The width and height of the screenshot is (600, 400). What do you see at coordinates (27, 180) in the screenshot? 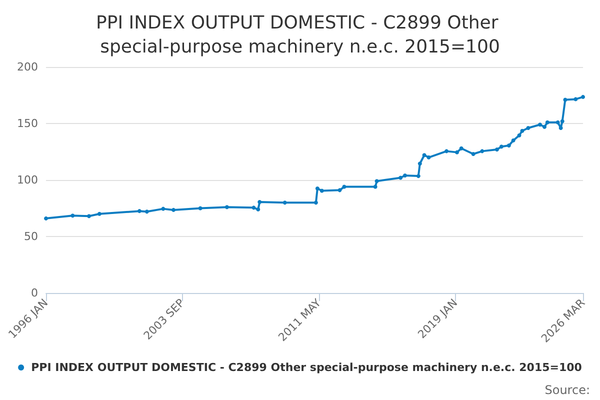
I see `y-tick-label: 100` at bounding box center [27, 180].